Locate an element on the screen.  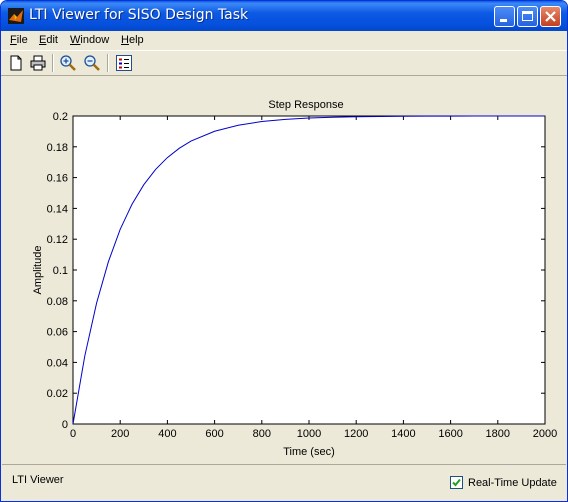
minimize-icon is located at coordinates (503, 20).